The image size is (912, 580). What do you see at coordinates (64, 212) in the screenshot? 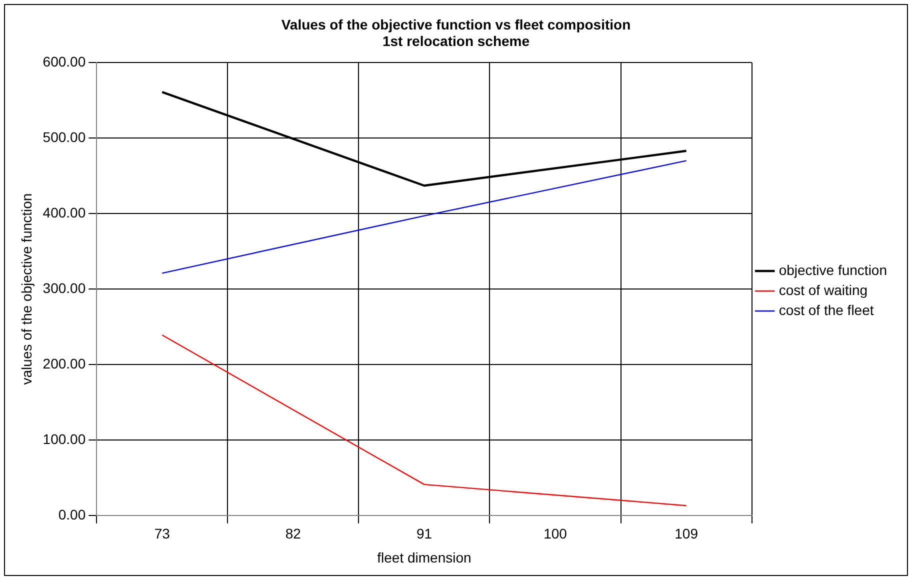
I see `y-tick-label: 400.00` at bounding box center [64, 212].